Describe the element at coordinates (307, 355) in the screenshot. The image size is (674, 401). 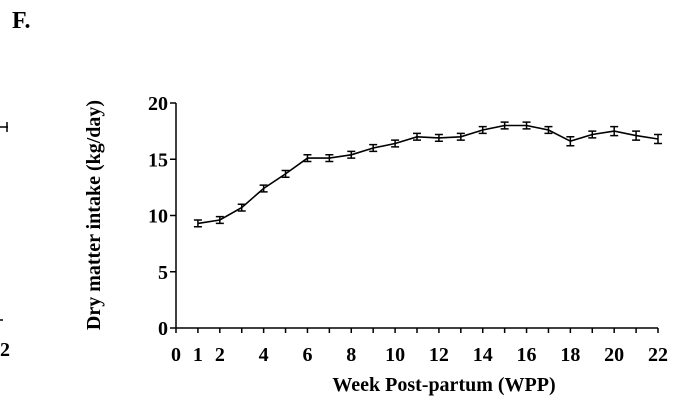
I see `x-tick-label: 6` at that location.